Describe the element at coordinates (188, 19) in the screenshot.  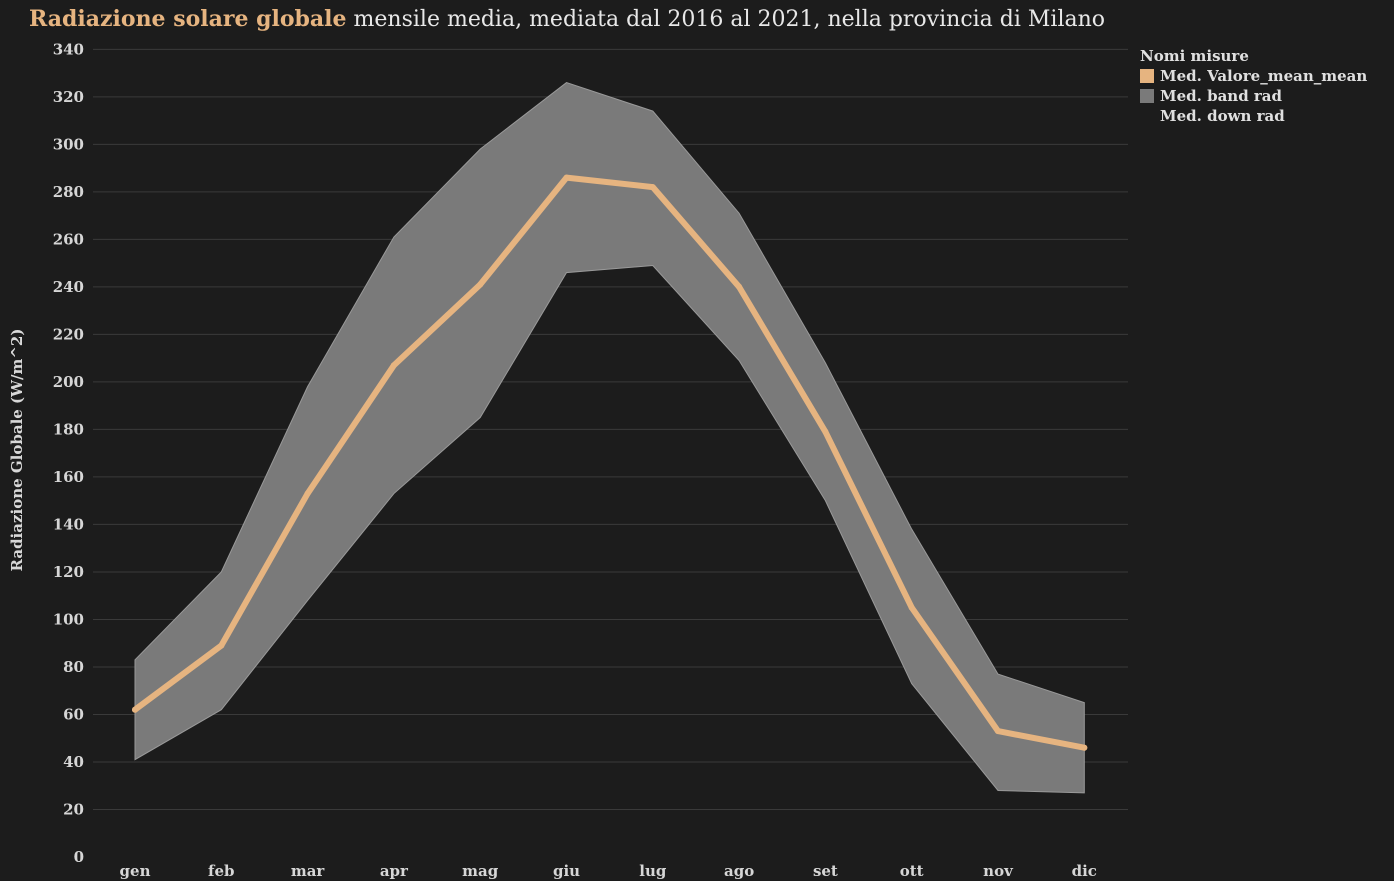
I see `chart-title-highlight: Radiazione solare globale` at that location.